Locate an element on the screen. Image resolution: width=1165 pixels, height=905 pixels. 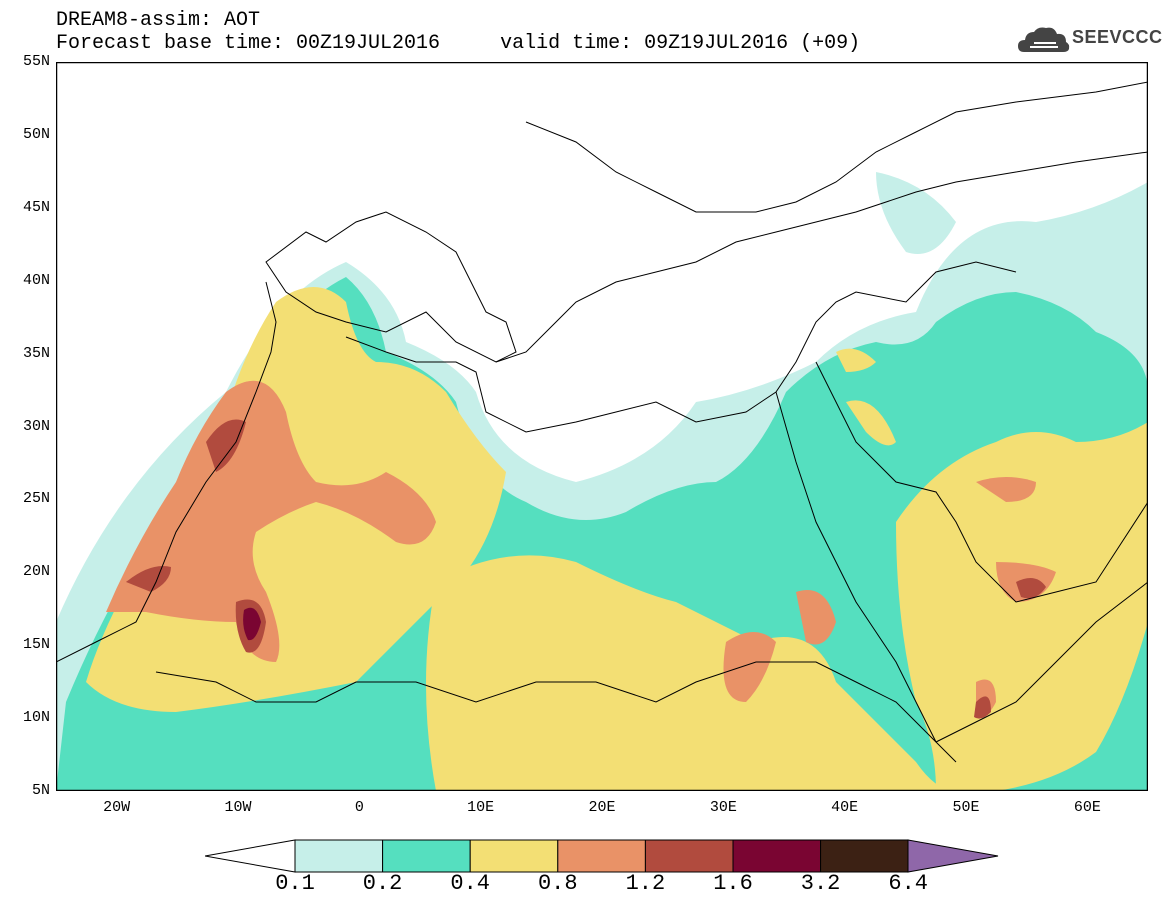
color-legend is located at coordinates (602, 856).